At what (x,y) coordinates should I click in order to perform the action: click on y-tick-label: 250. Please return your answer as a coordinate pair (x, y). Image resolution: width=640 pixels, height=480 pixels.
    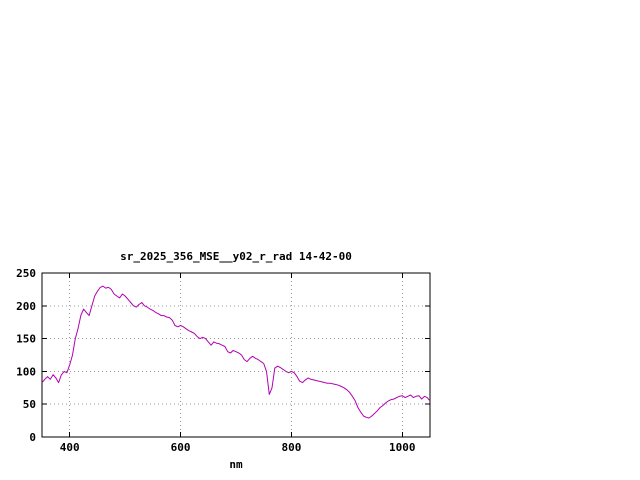
    Looking at the image, I should click on (26, 273).